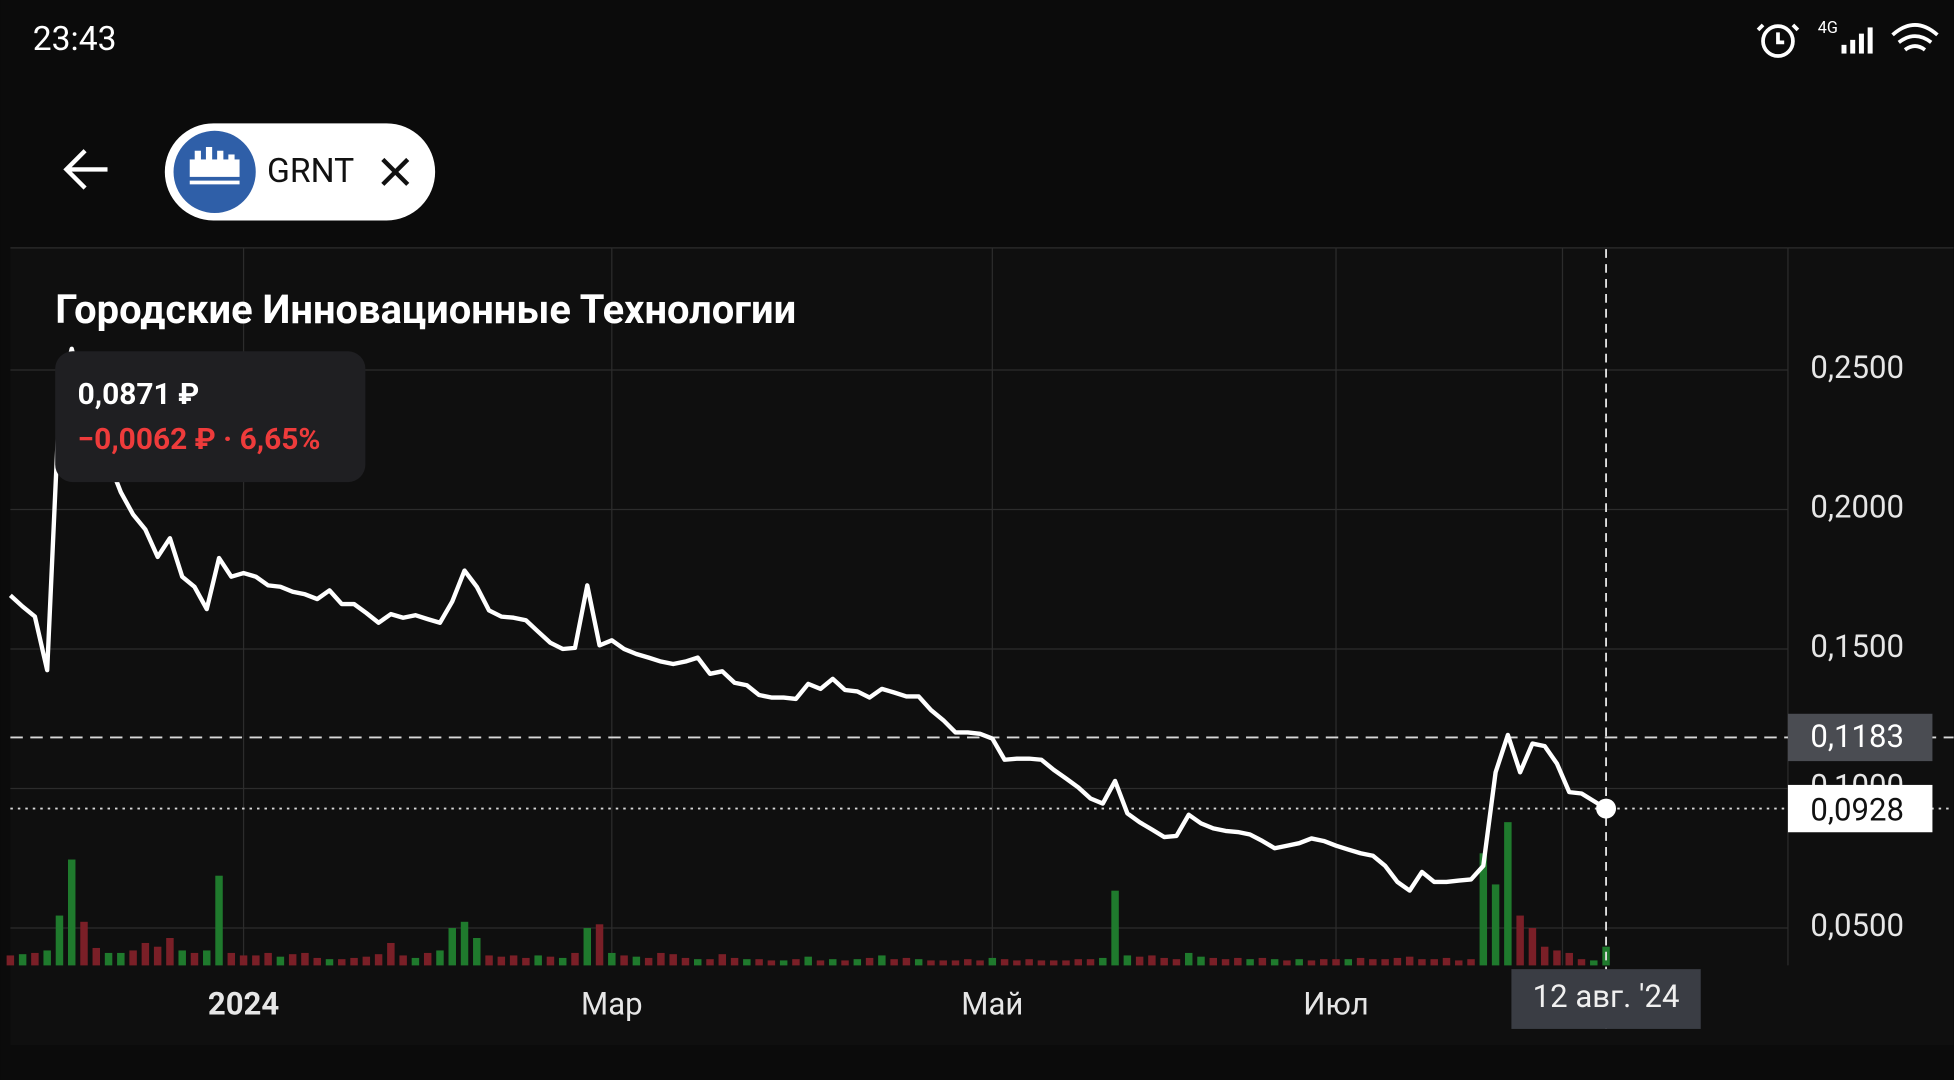 Image resolution: width=1954 pixels, height=1080 pixels. I want to click on tooltip-change: −0,0062 ₽ · 6,65%, so click(199, 439).